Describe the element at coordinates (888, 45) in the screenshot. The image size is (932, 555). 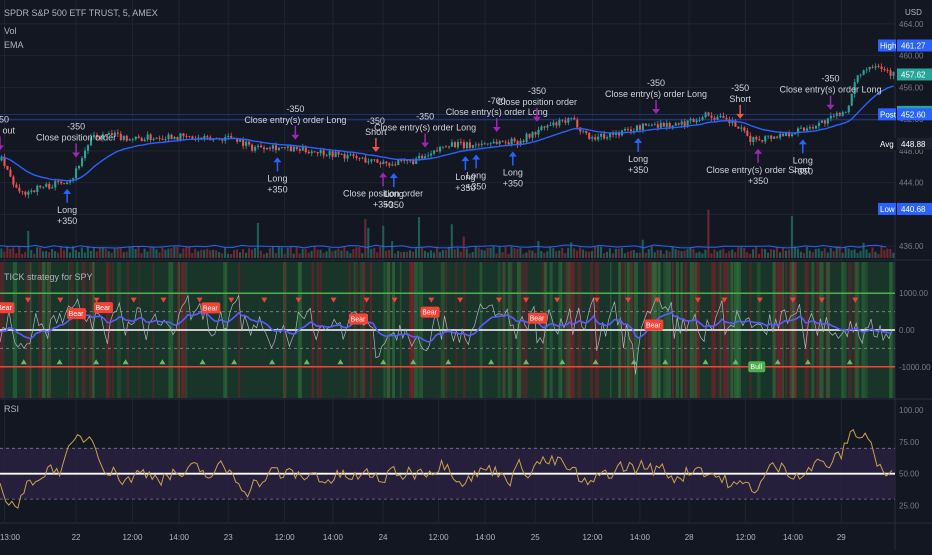
I see `price-tag-name: High` at that location.